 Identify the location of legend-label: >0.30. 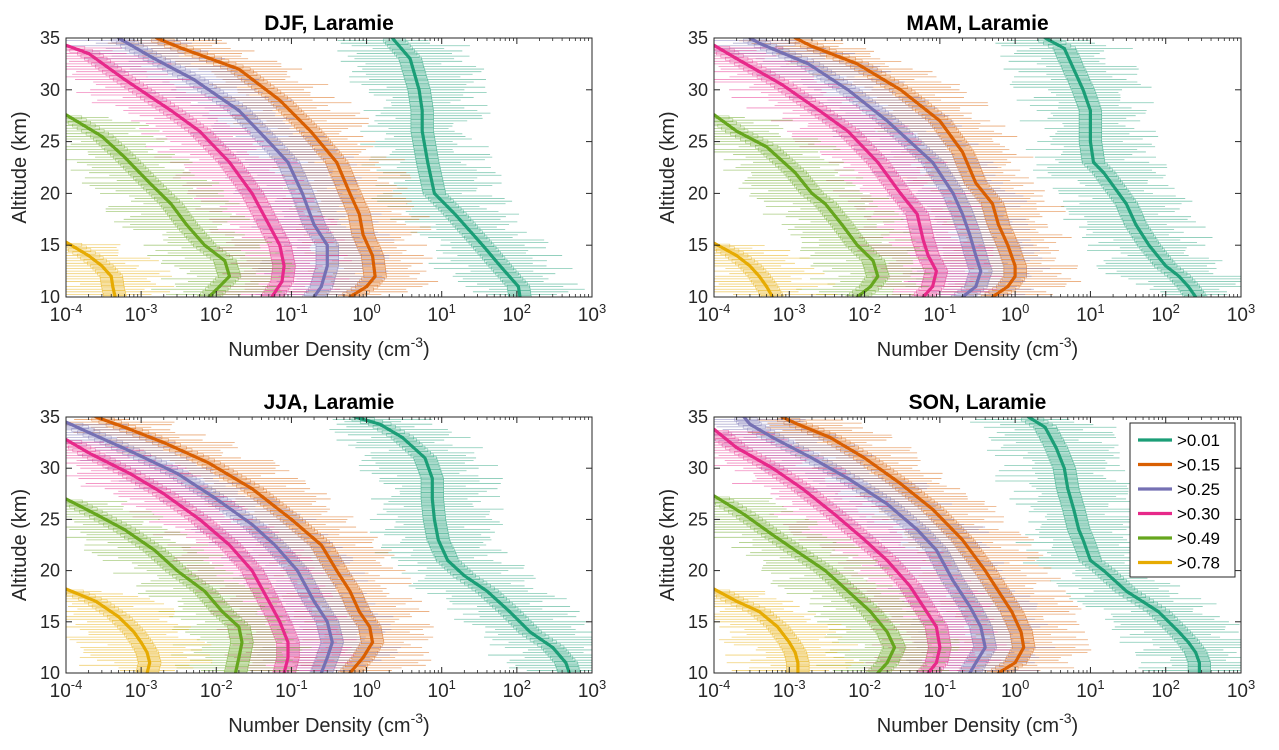
(1198, 514).